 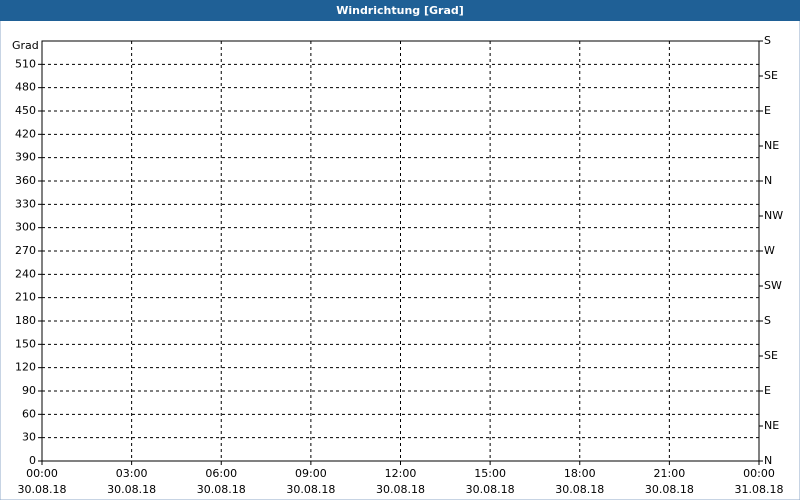 What do you see at coordinates (25, 63) in the screenshot?
I see `y-tick-label: 510` at bounding box center [25, 63].